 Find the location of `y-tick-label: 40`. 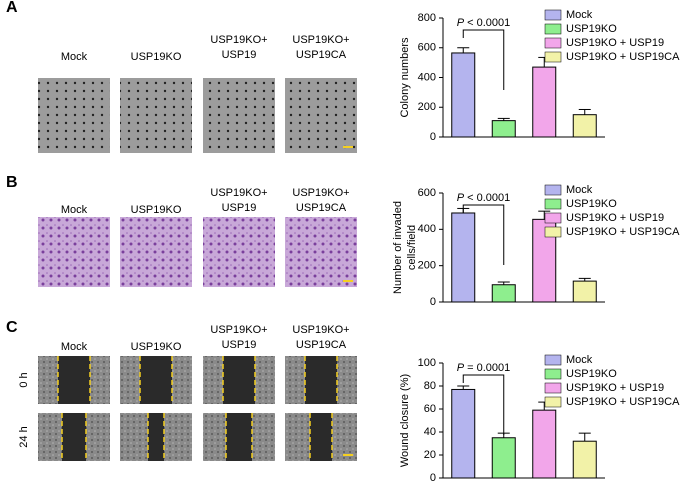

y-tick-label: 40 is located at coordinates (430, 432).